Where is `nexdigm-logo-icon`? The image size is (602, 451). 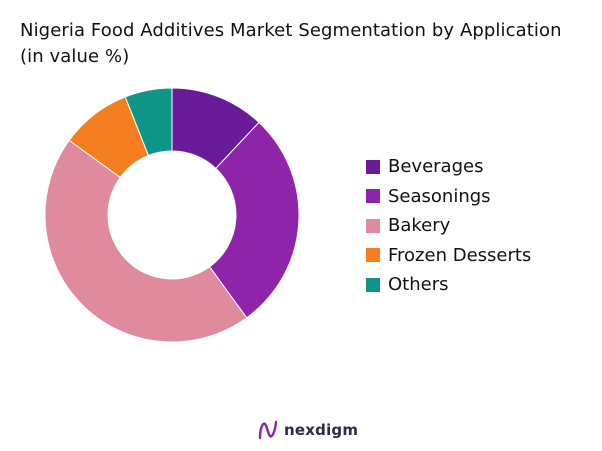
nexdigm-logo-icon is located at coordinates (268, 430).